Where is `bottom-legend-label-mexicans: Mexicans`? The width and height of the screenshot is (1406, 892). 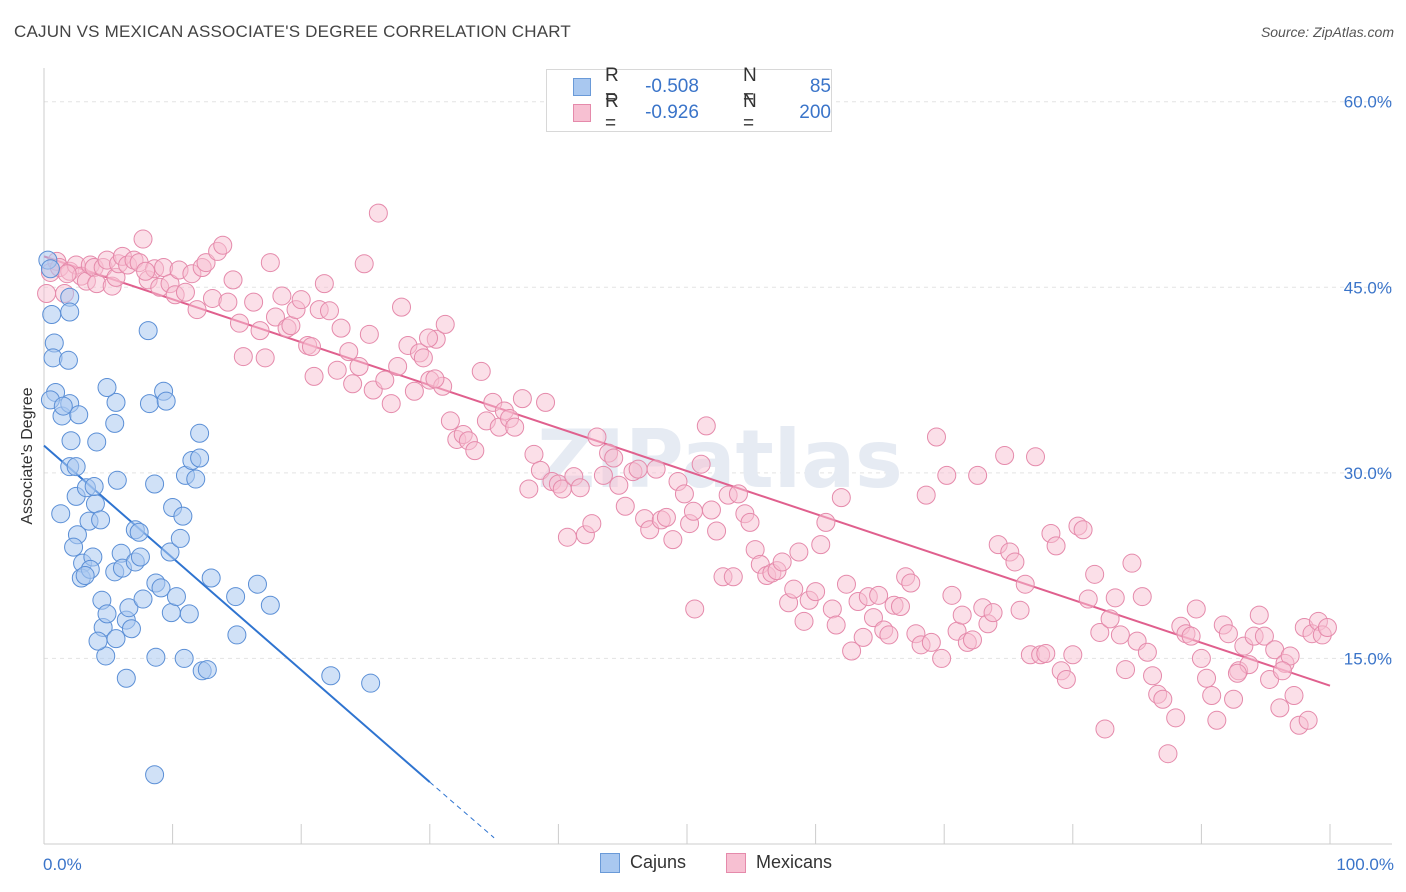
bottom-legend-label-mexicans: Mexicans is located at coordinates (794, 862).